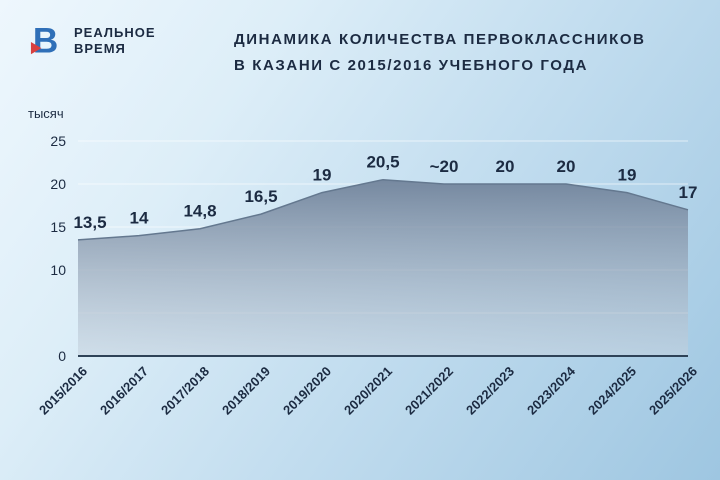 The height and width of the screenshot is (480, 720). What do you see at coordinates (411, 65) in the screenshot?
I see `chart-title-line2: В КАЗАНИ С 2015/2016 УЧЕБНОГО ГОДА` at bounding box center [411, 65].